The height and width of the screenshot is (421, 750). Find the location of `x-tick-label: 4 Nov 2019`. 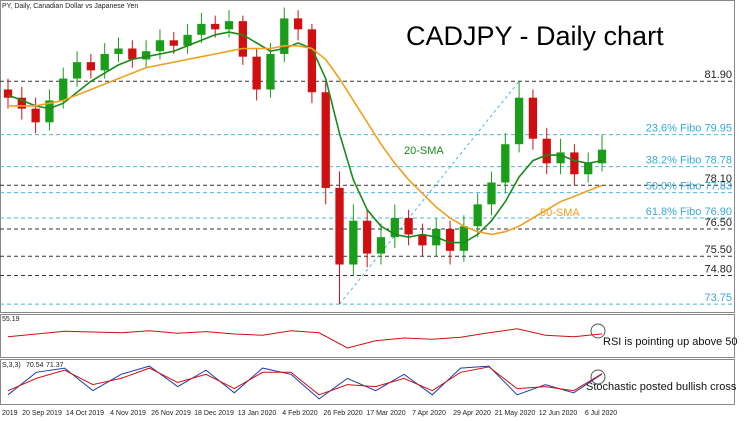

x-tick-label: 4 Nov 2019 is located at coordinates (128, 413).